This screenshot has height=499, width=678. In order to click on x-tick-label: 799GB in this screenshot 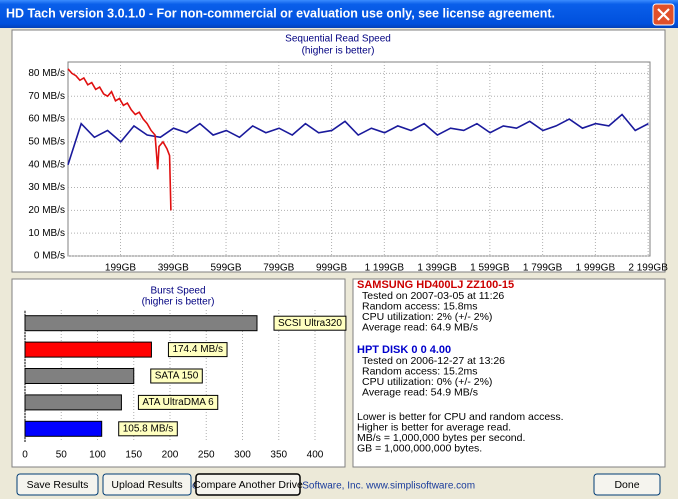, I will do `click(278, 268)`.